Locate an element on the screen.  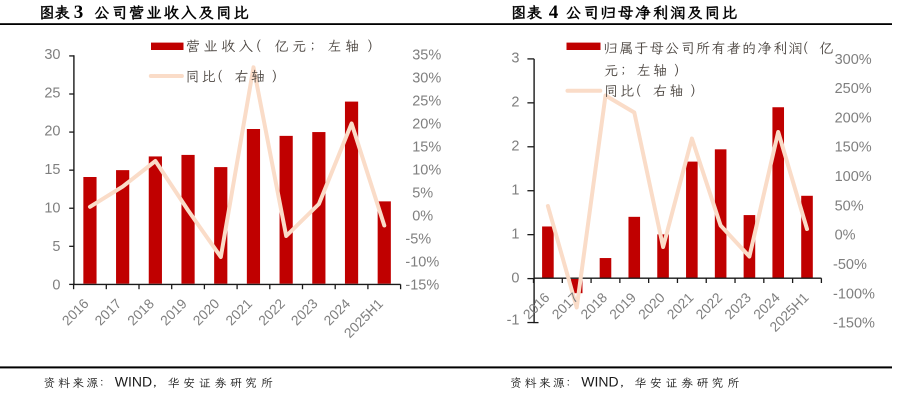
svg-text: -50% is located at coordinates (850, 265).